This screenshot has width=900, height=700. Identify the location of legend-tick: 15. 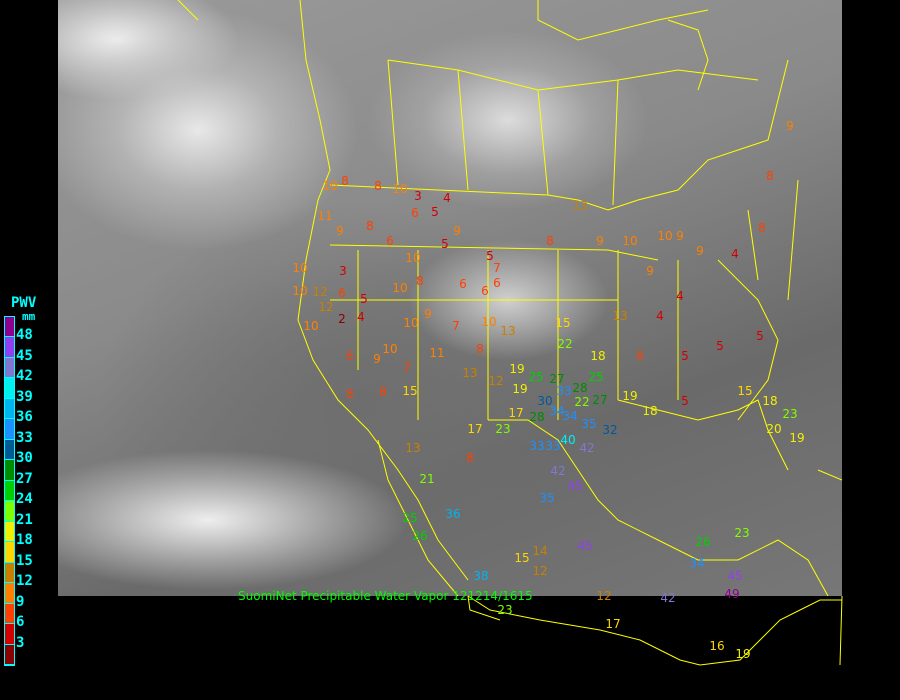
(24, 560).